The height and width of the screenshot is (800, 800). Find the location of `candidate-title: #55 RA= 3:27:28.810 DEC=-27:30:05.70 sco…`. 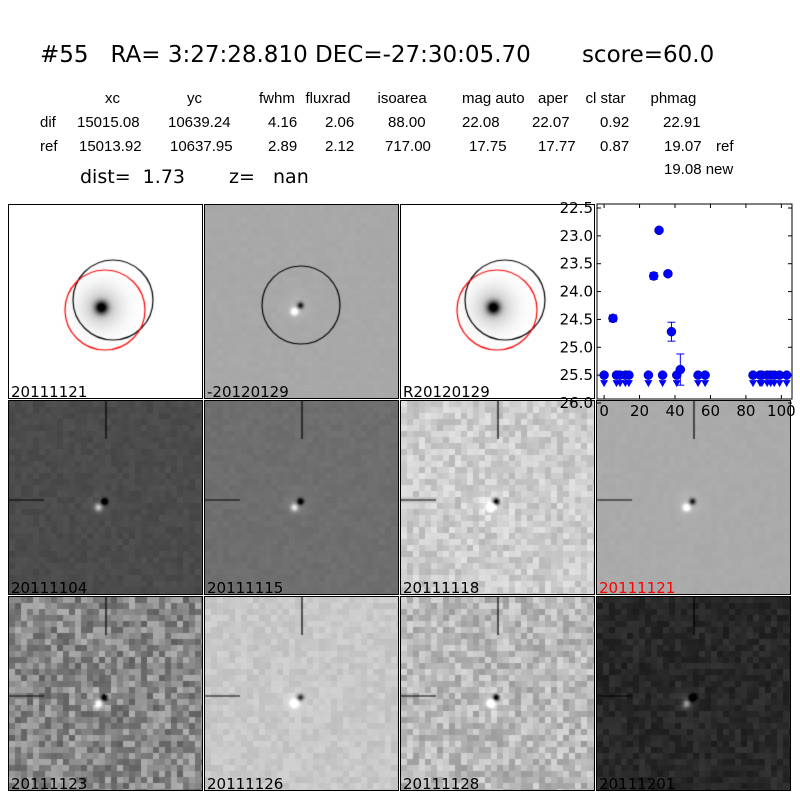

candidate-title: #55 RA= 3:27:28.810 DEC=-27:30:05.70 sco… is located at coordinates (377, 55).